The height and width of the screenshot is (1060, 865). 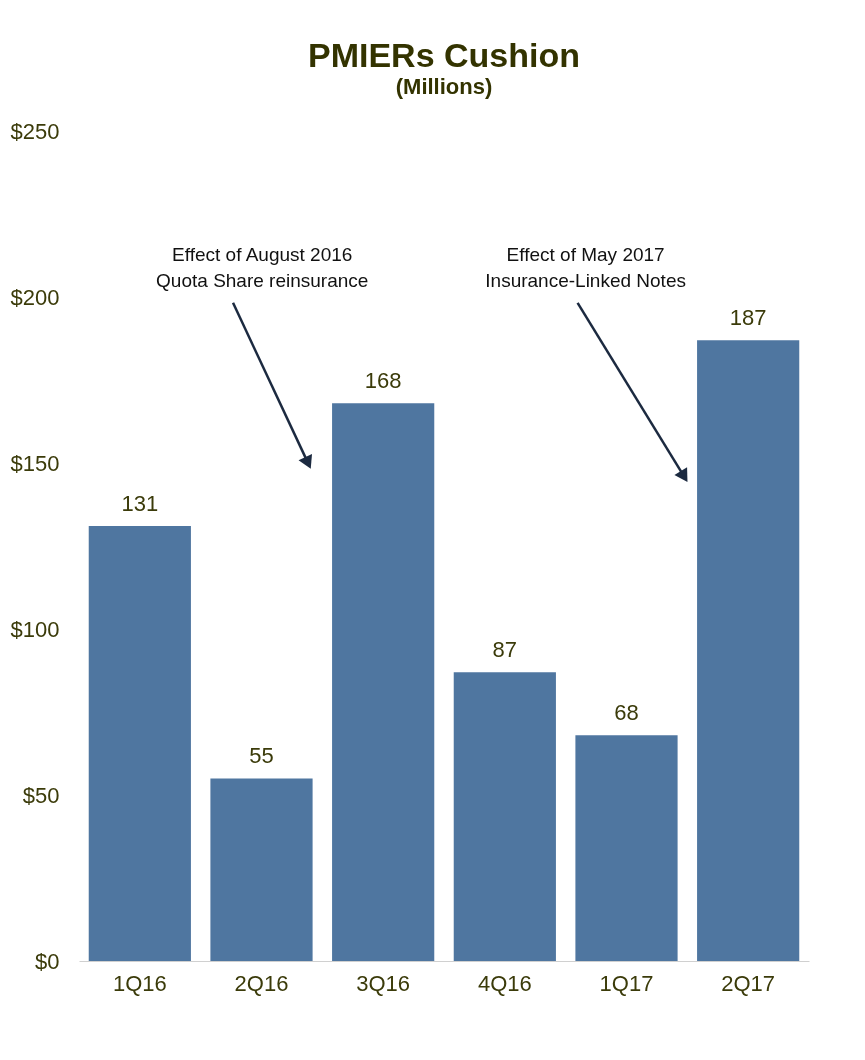 What do you see at coordinates (383, 381) in the screenshot?
I see `data-label: 168` at bounding box center [383, 381].